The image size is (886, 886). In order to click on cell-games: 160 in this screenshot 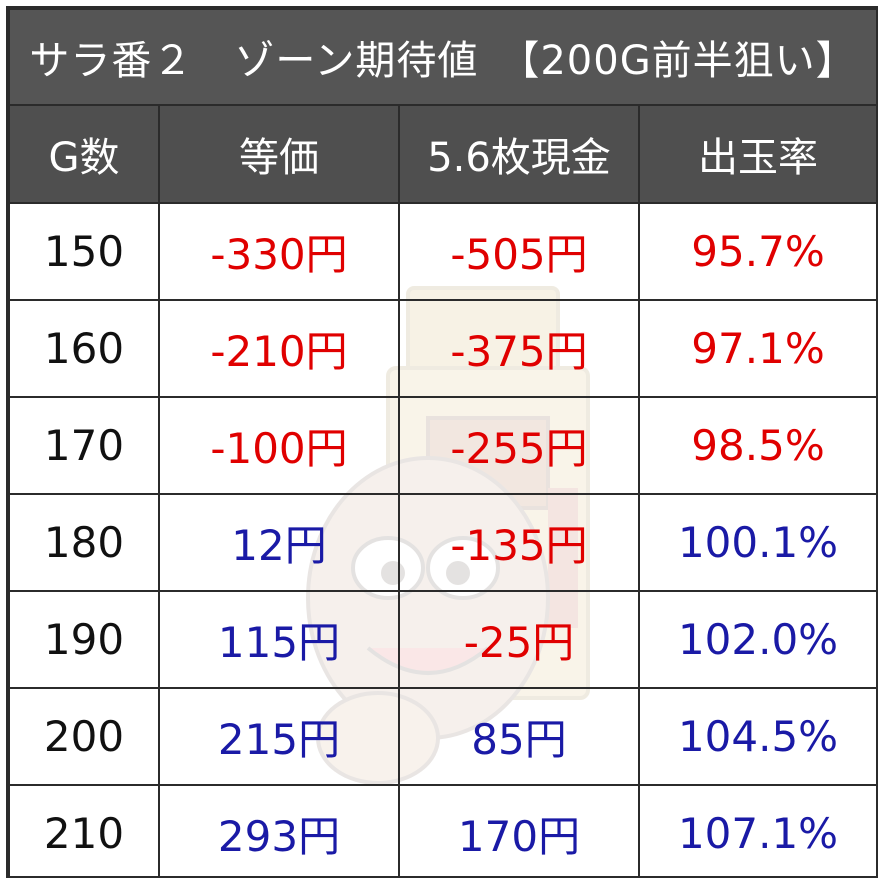, I will do `click(84, 348)`.